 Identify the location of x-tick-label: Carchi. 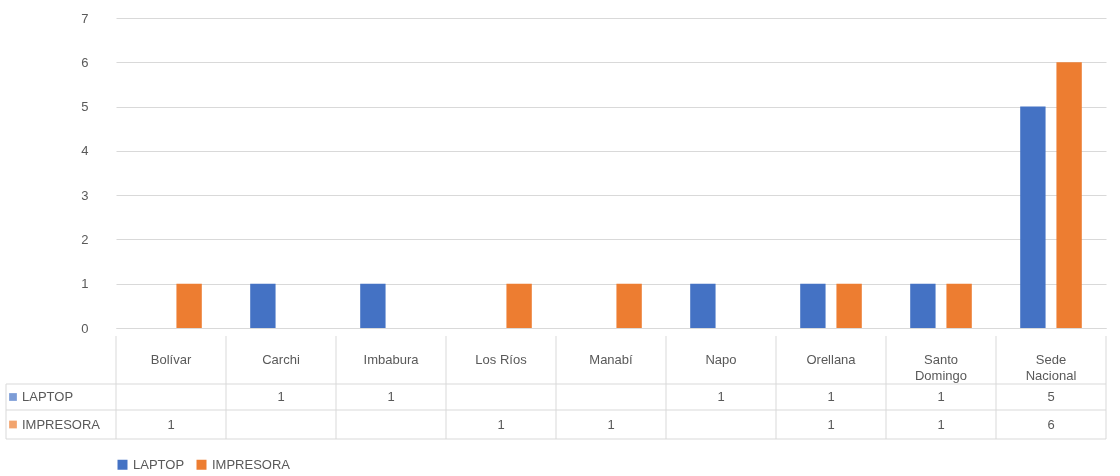
(281, 359).